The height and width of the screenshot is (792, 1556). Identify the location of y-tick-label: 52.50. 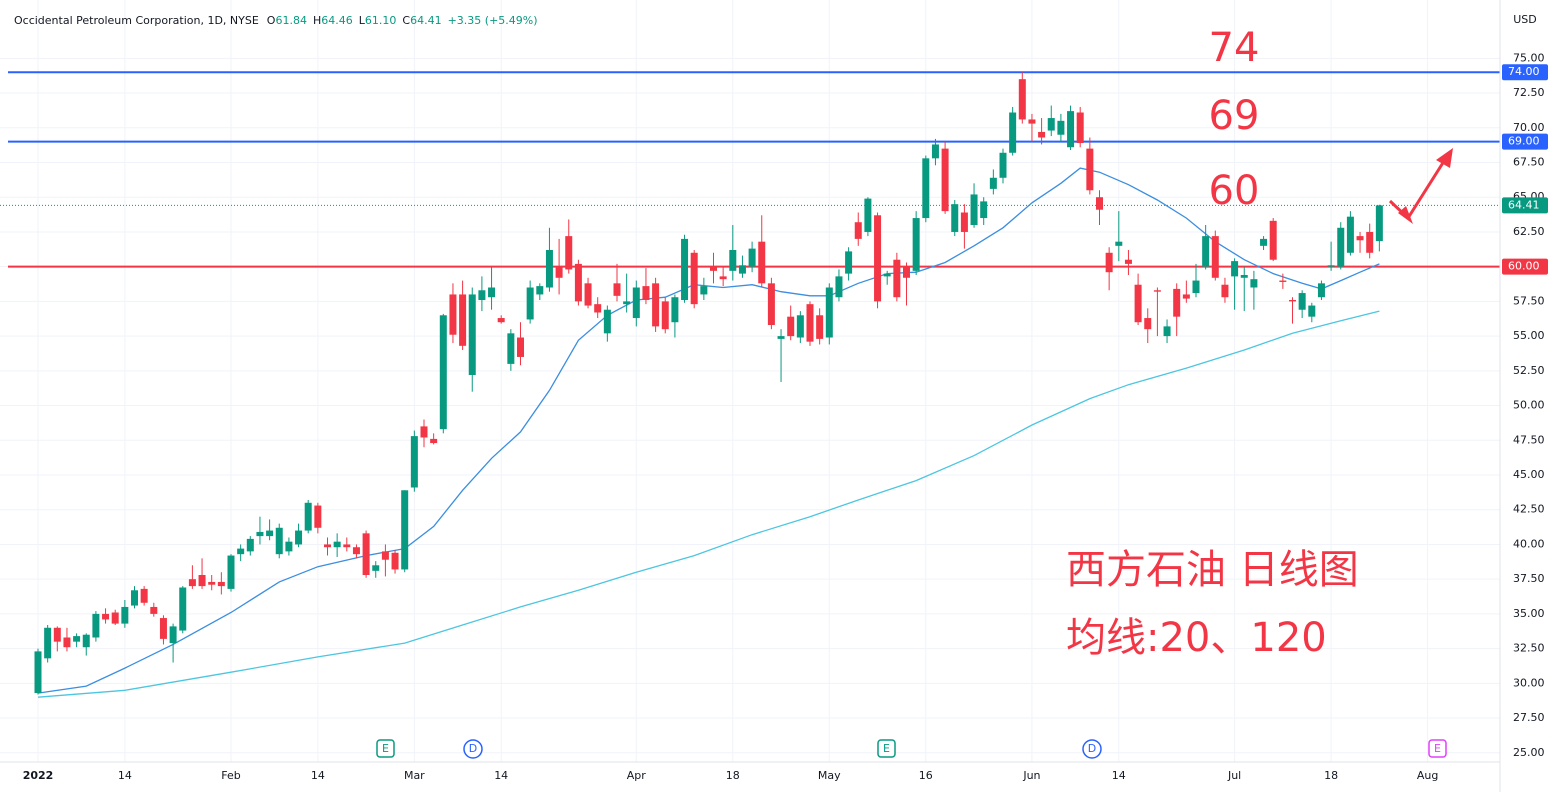
(1529, 370).